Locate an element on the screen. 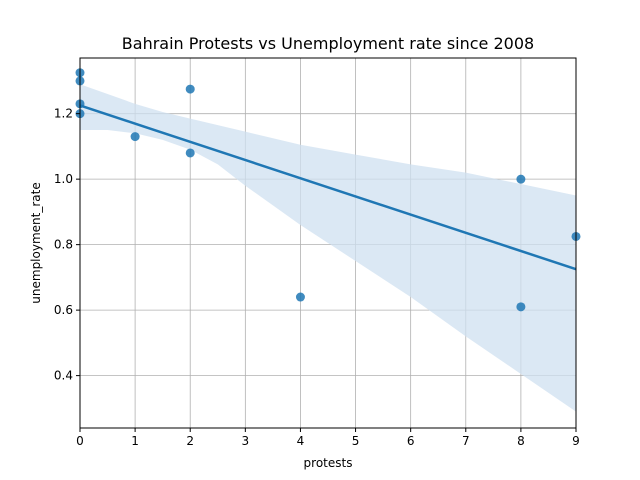 The width and height of the screenshot is (640, 480). x-tick-label: 3 is located at coordinates (246, 441).